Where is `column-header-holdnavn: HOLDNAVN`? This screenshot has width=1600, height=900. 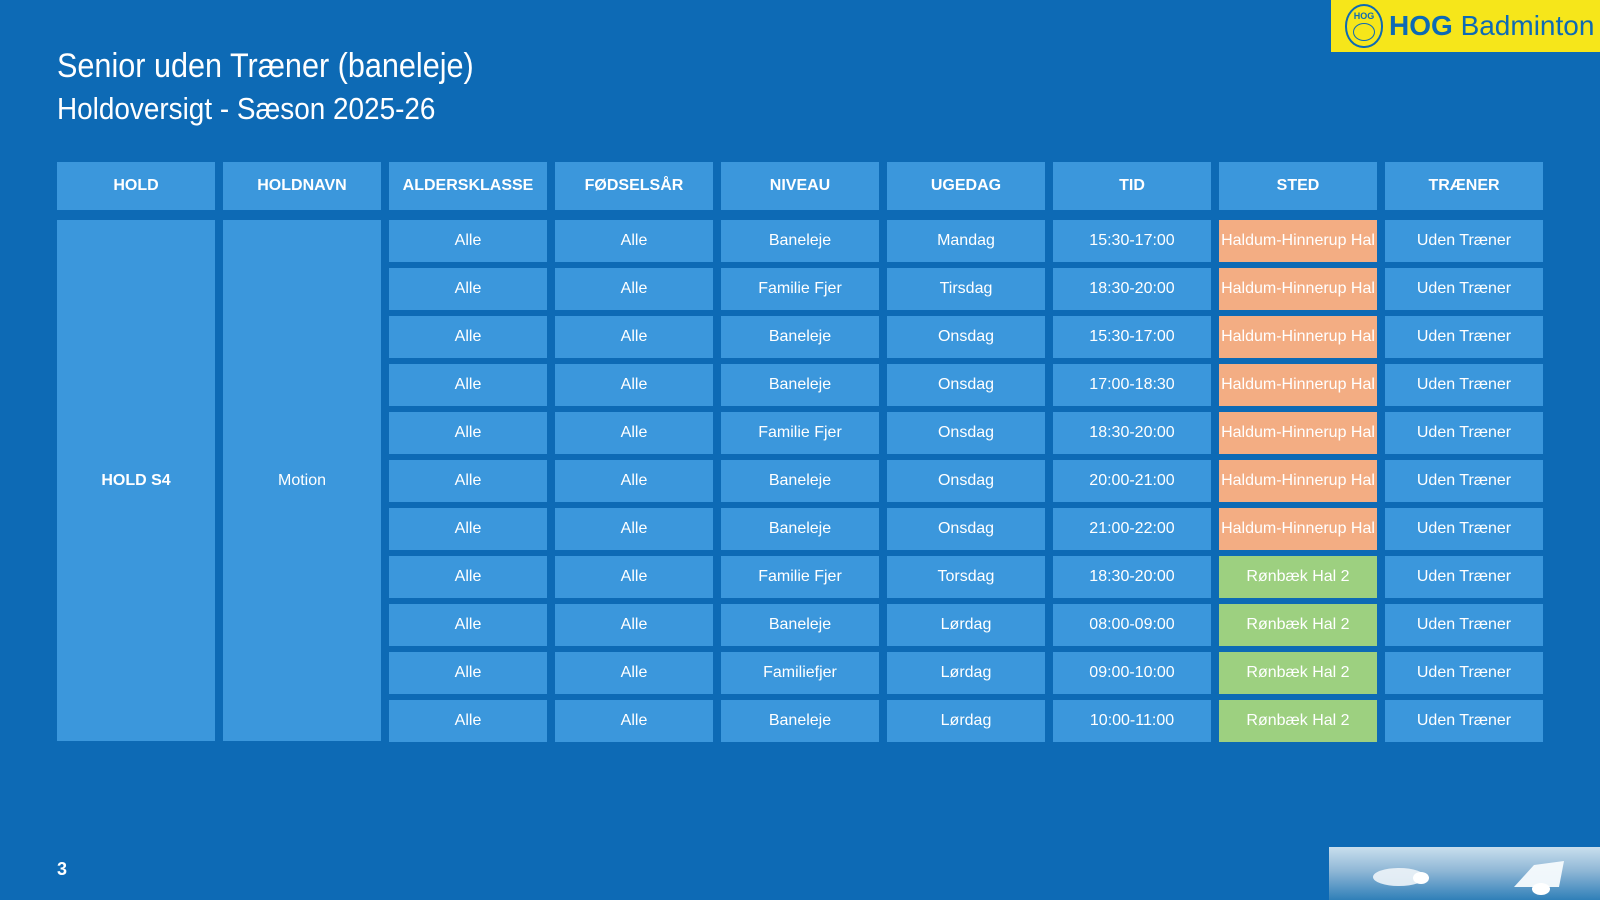
column-header-holdnavn: HOLDNAVN is located at coordinates (302, 186).